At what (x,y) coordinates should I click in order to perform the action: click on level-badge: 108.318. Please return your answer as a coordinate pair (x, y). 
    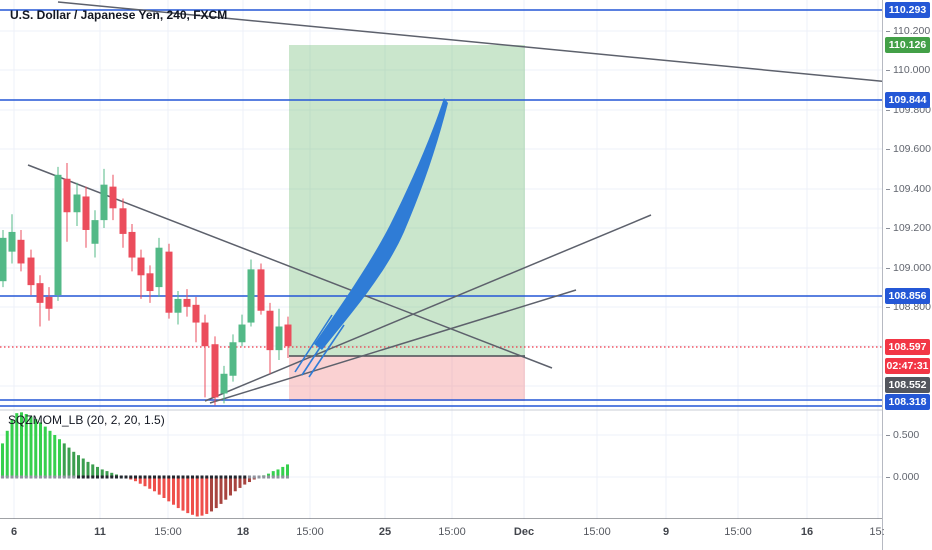
    Looking at the image, I should click on (907, 402).